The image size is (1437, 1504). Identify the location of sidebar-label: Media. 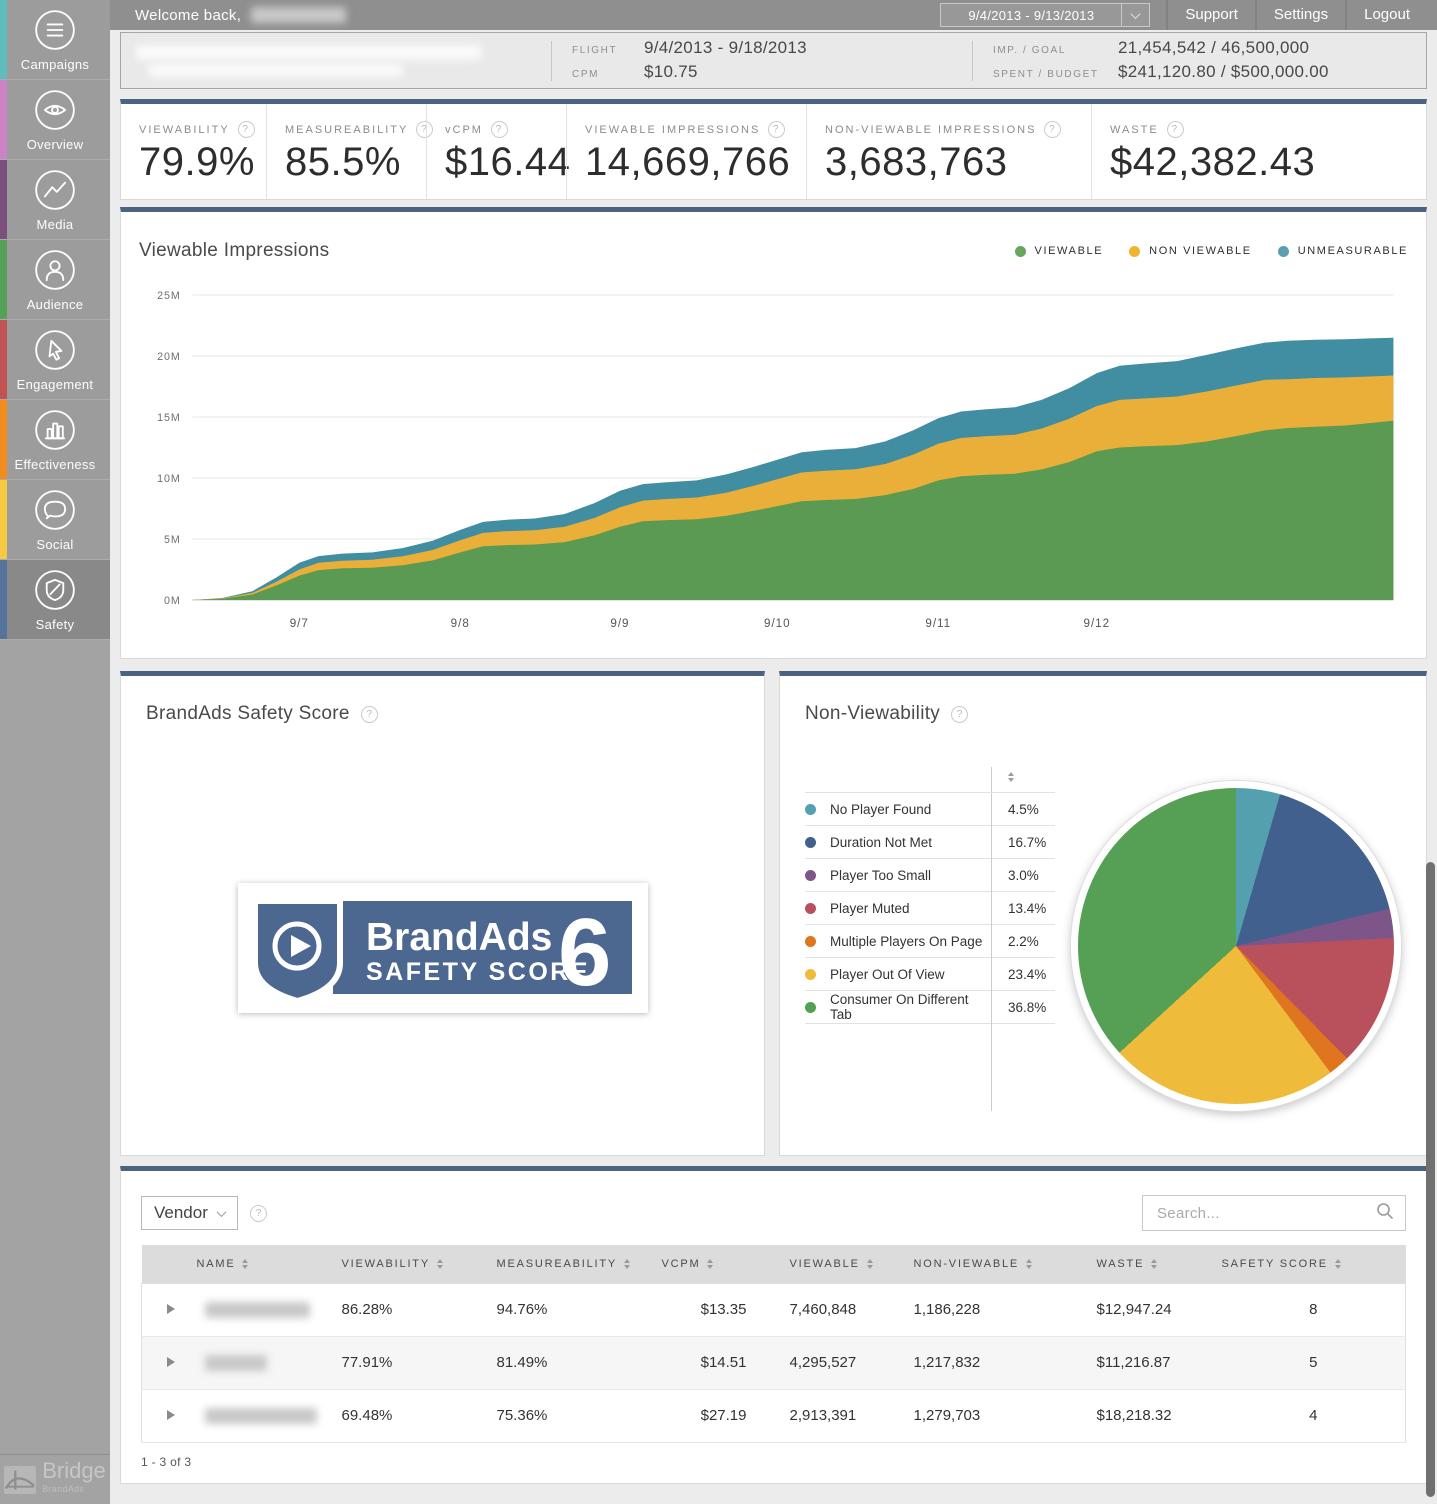
(55, 224).